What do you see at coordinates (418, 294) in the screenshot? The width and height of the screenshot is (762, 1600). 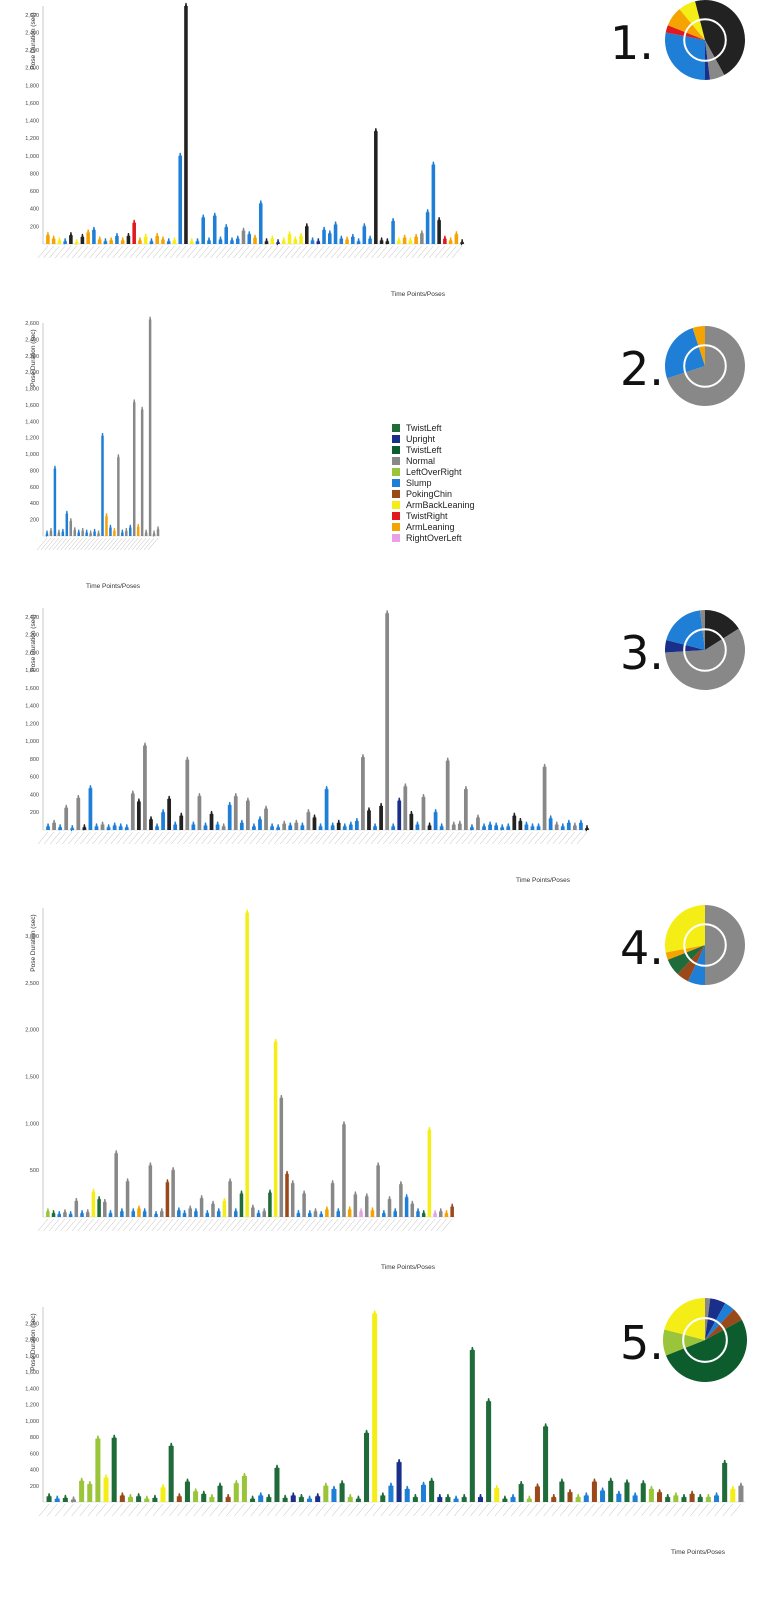 I see `x-axis-label: Time Points/Poses` at bounding box center [418, 294].